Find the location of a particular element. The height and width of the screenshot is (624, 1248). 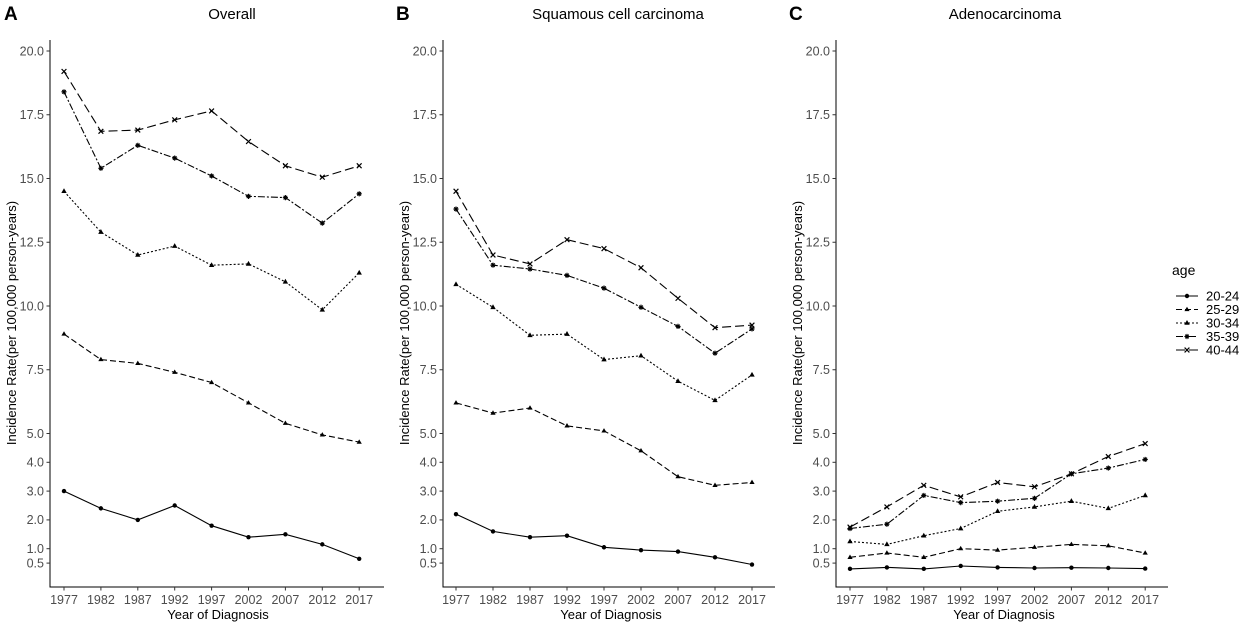

y-tick-label: 4.0 is located at coordinates (35, 463).